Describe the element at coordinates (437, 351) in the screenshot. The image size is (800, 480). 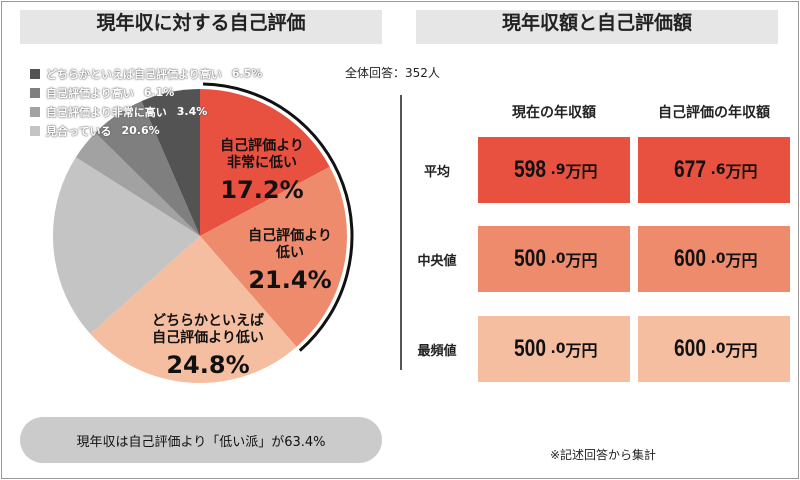
I see `row-header: 最頻値` at that location.